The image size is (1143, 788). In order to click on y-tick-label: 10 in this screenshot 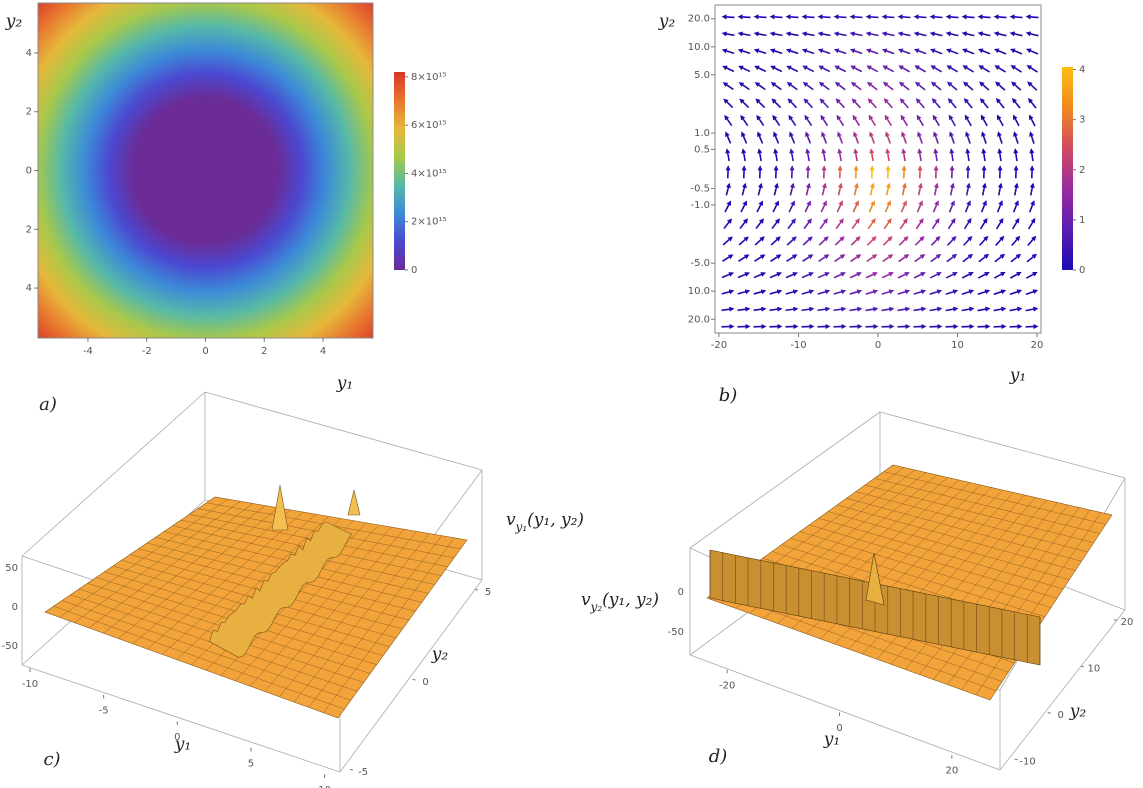, I will do `click(1093, 669)`.